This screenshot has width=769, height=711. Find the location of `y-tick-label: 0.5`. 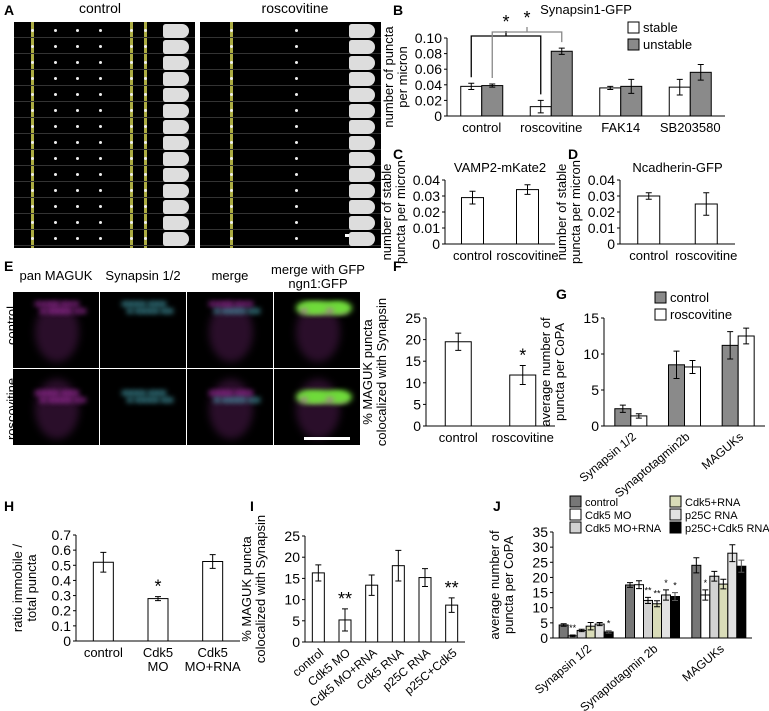

y-tick-label: 0.5 is located at coordinates (62, 565).